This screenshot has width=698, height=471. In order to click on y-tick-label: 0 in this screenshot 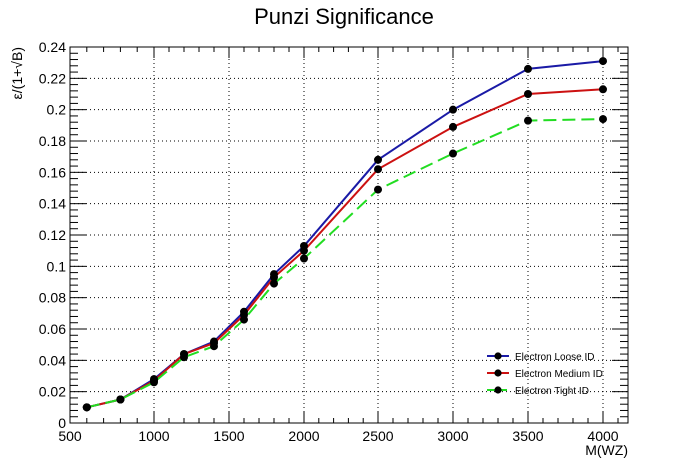, I will do `click(62, 423)`.